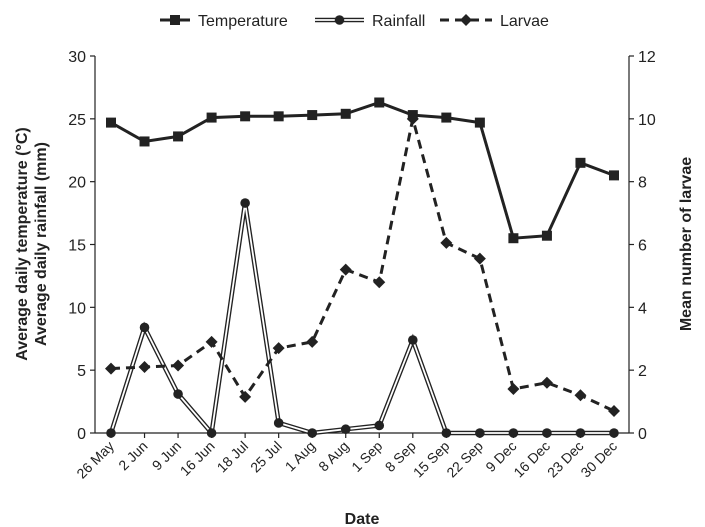  I want to click on y-right-tick-label: 8, so click(642, 183).